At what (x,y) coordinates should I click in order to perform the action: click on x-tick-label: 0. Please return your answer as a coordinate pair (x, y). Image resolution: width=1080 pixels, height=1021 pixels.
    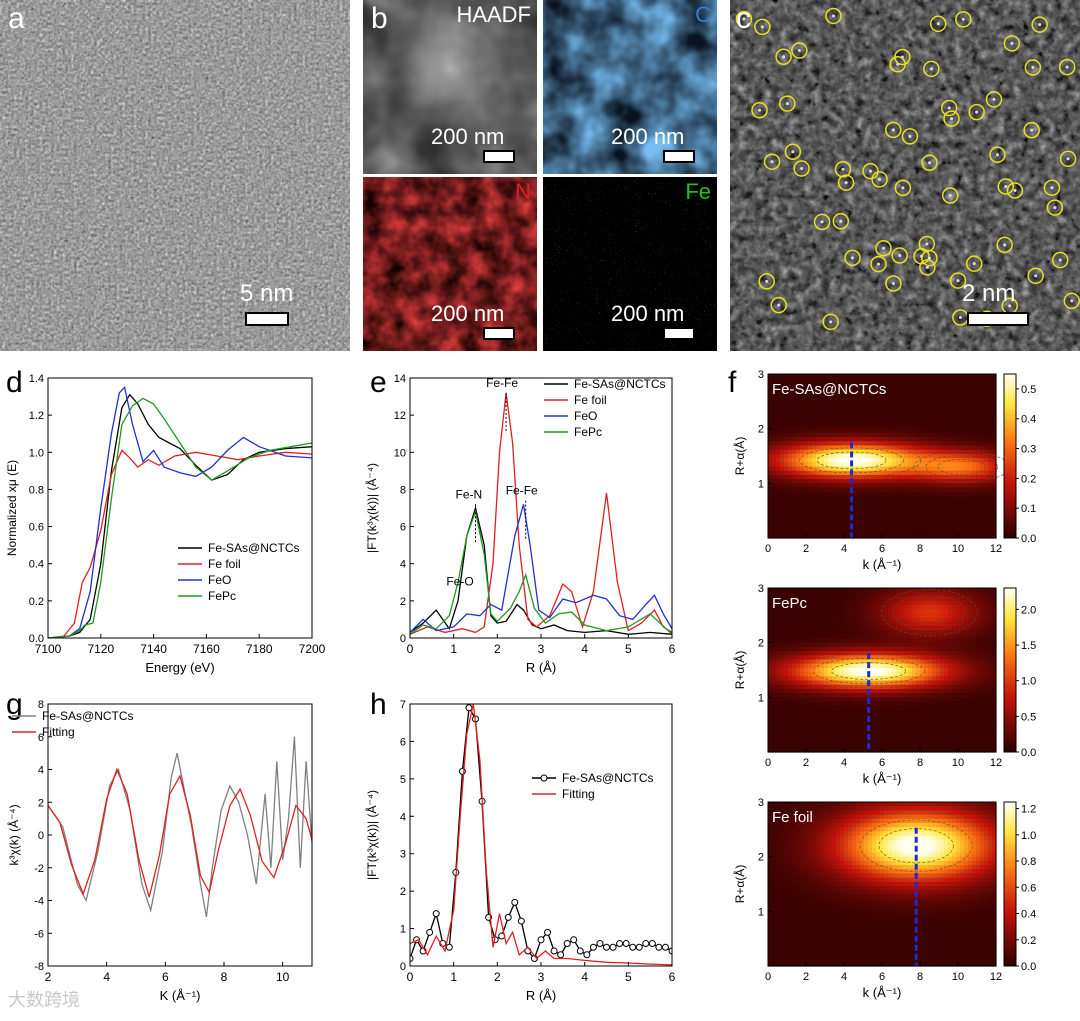
    Looking at the image, I should click on (768, 763).